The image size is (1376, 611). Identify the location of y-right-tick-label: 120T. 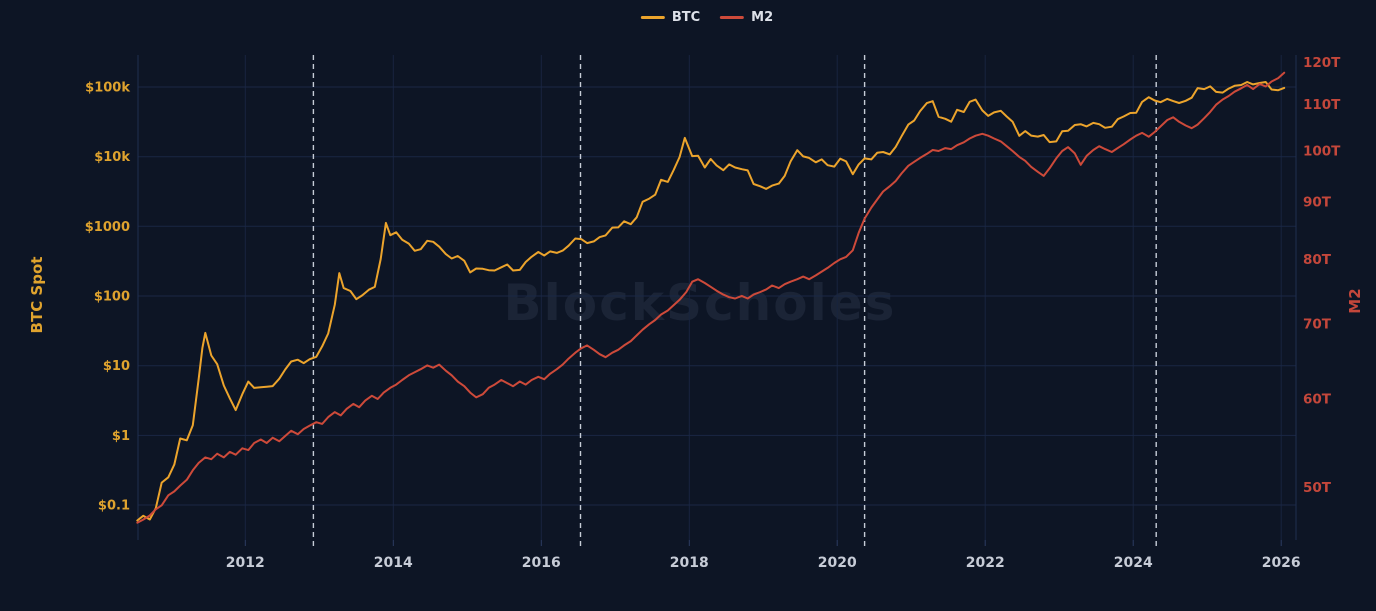
(1322, 63).